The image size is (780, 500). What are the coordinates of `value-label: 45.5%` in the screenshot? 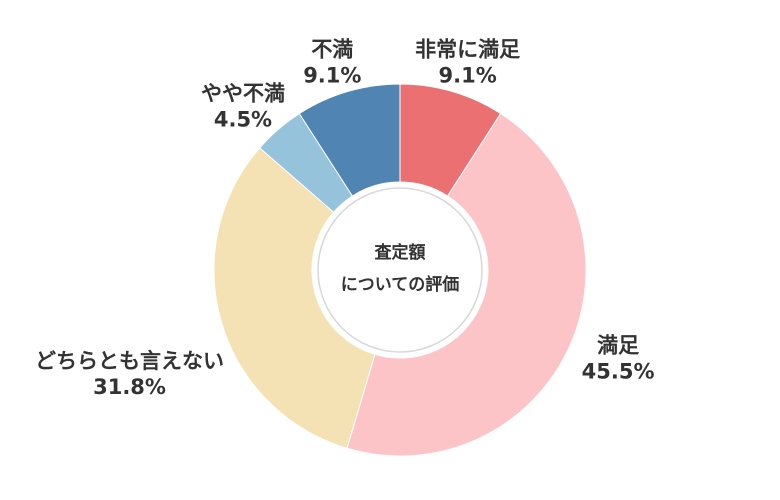 It's located at (618, 372).